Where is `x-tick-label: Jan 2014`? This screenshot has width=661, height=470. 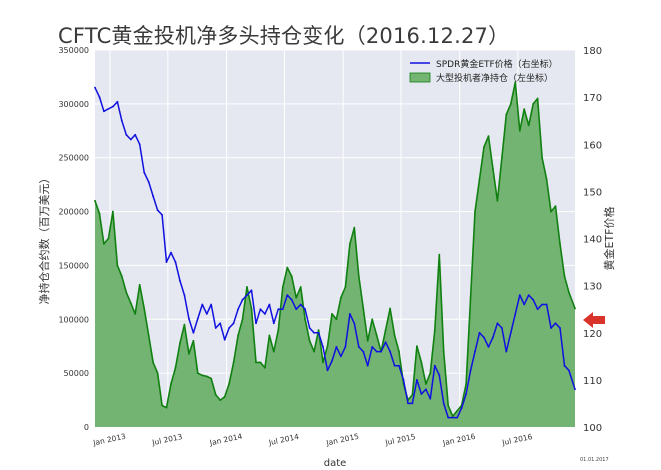
x-tick-label: Jan 2014 is located at coordinates (225, 440).